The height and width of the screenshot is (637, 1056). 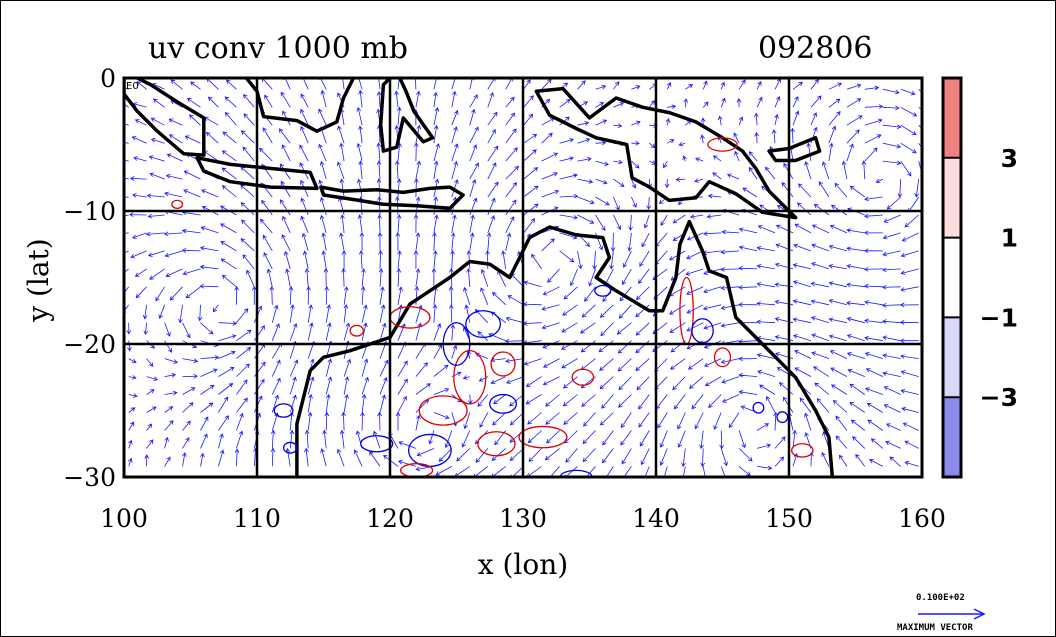 I want to click on x-tick-label-120: 120, so click(x=390, y=518).